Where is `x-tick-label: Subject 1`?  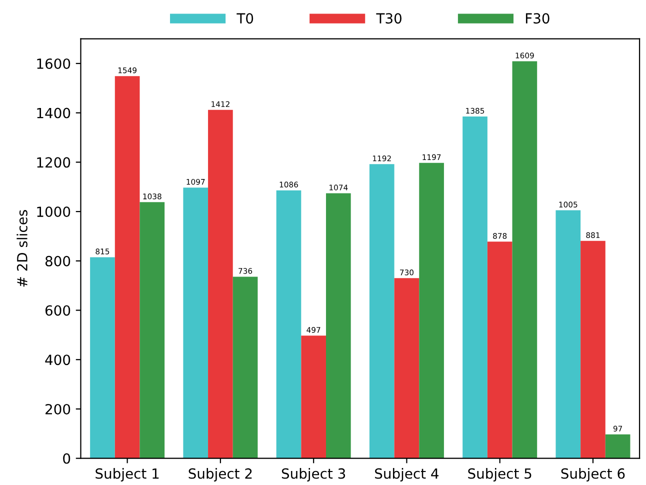 x-tick-label: Subject 1 is located at coordinates (127, 475).